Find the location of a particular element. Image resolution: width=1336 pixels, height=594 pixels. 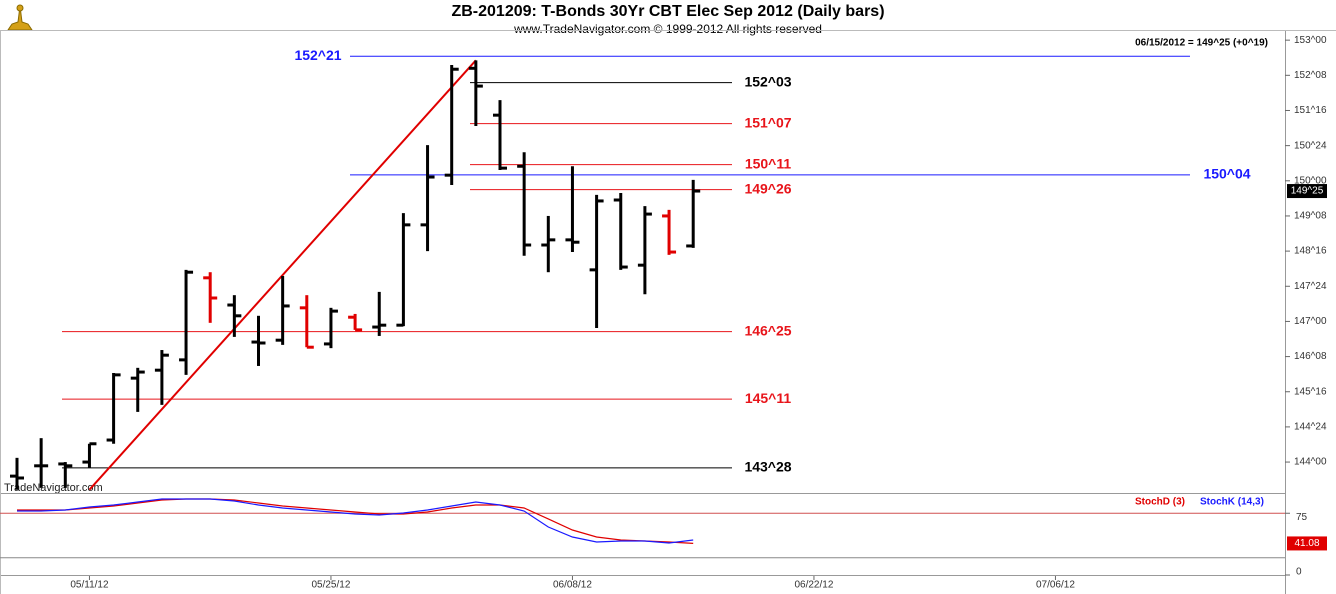

y-tick-label: 148^16 is located at coordinates (1310, 251).